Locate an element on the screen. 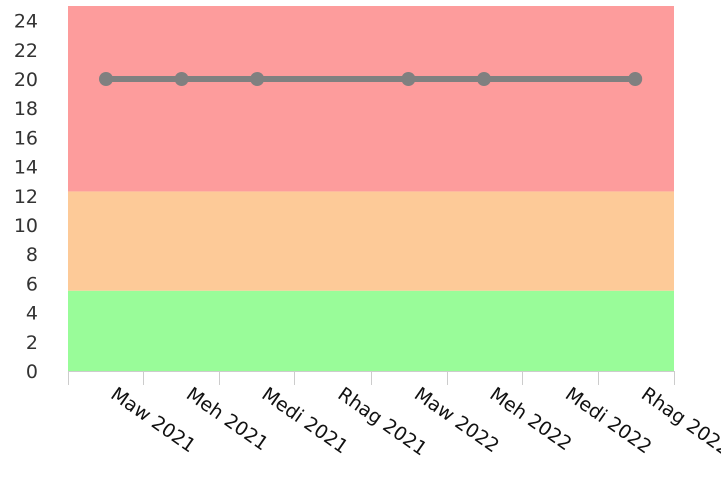 This screenshot has width=721, height=479. y-tick-label-6: 6 is located at coordinates (32, 284).